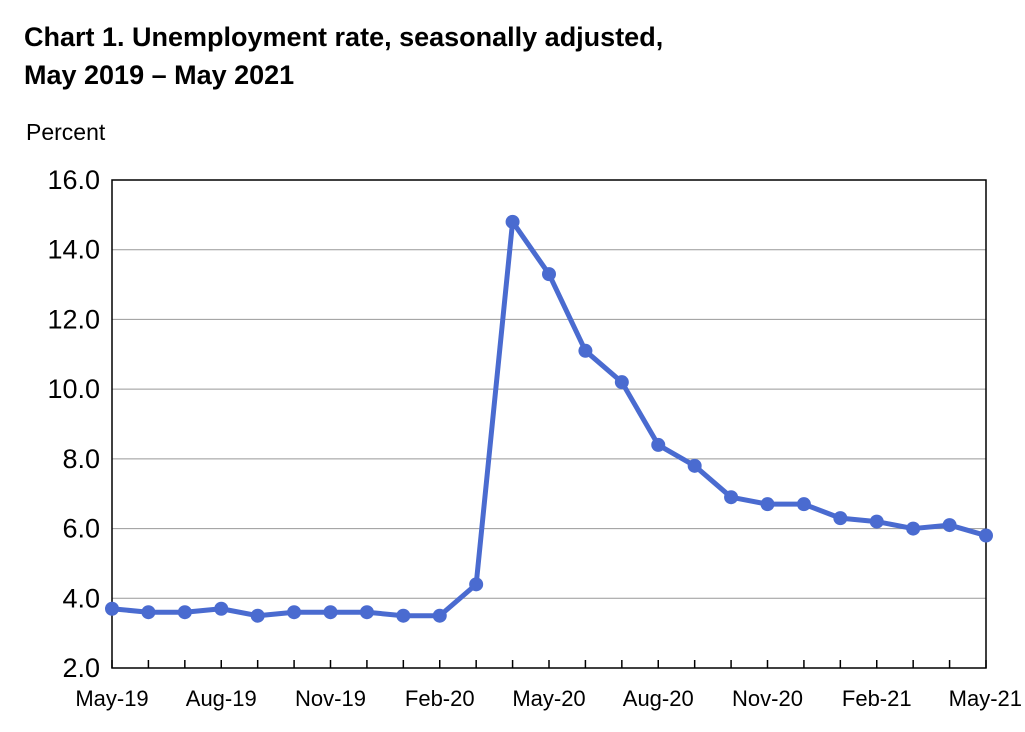 The image size is (1025, 732). I want to click on x-tick-label: Feb-21, so click(877, 698).